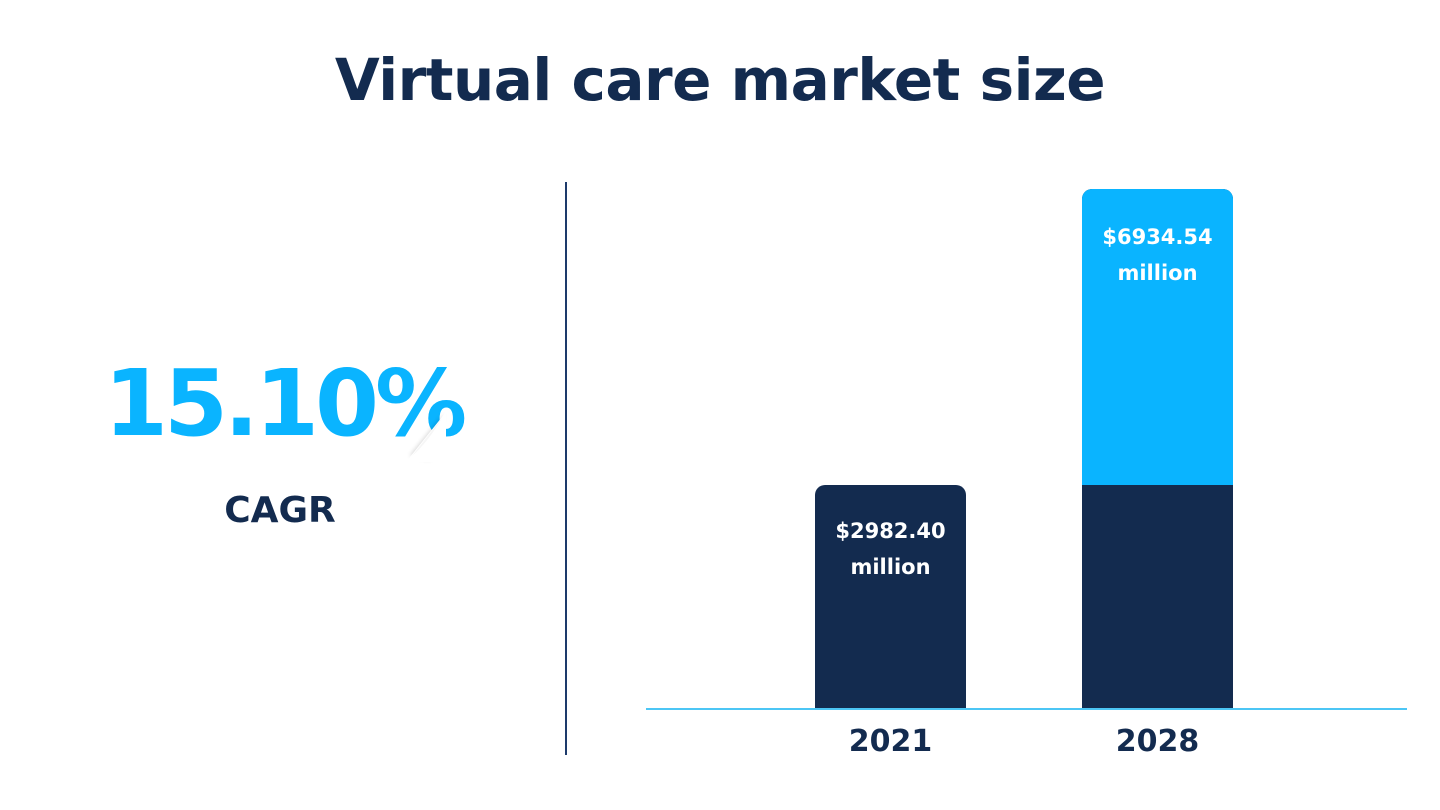  I want to click on bar-2021: $2982.40 million, so click(890, 597).